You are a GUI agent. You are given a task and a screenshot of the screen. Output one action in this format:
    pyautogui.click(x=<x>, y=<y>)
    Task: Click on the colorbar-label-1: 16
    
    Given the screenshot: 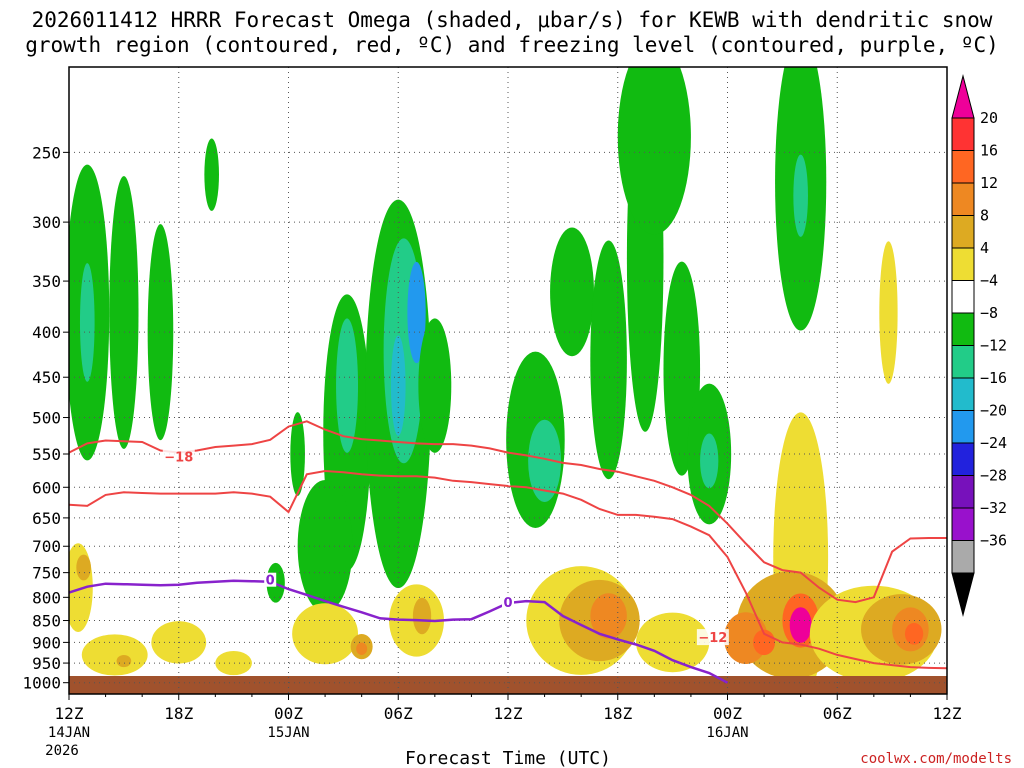 What is the action you would take?
    pyautogui.click(x=989, y=151)
    